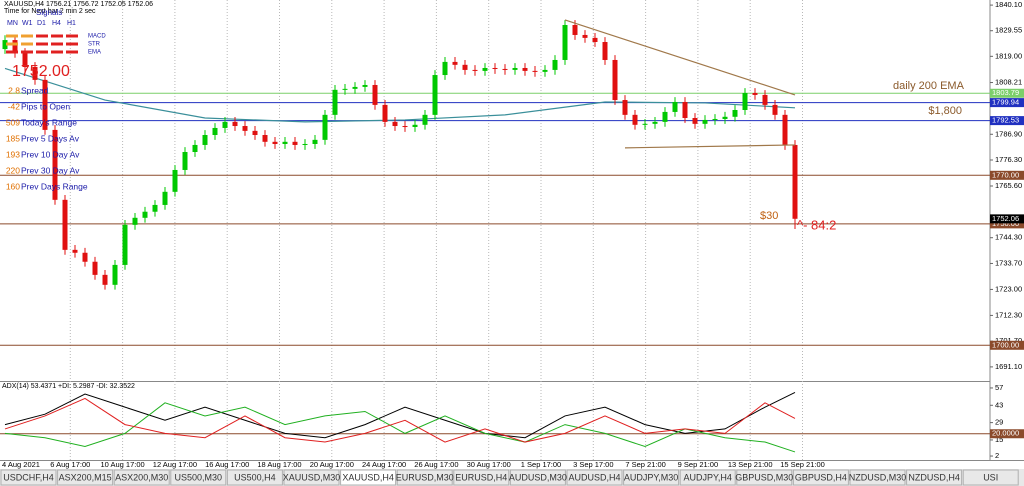 Image resolution: width=1024 pixels, height=486 pixels. What do you see at coordinates (1008, 30) in the screenshot?
I see `y-tick-label: 1829.55` at bounding box center [1008, 30].